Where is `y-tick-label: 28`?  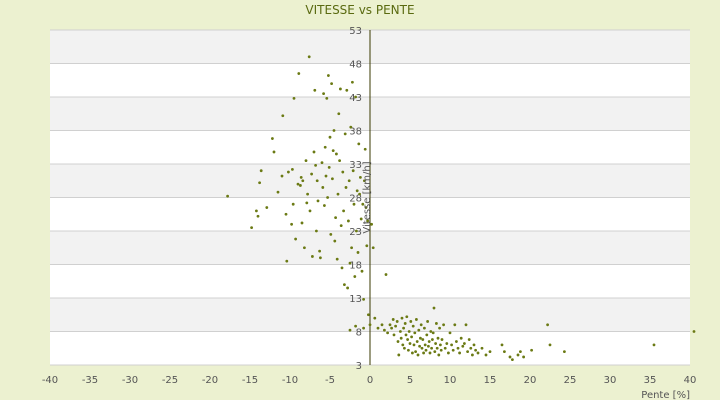 y-tick-label: 28 is located at coordinates (355, 199).